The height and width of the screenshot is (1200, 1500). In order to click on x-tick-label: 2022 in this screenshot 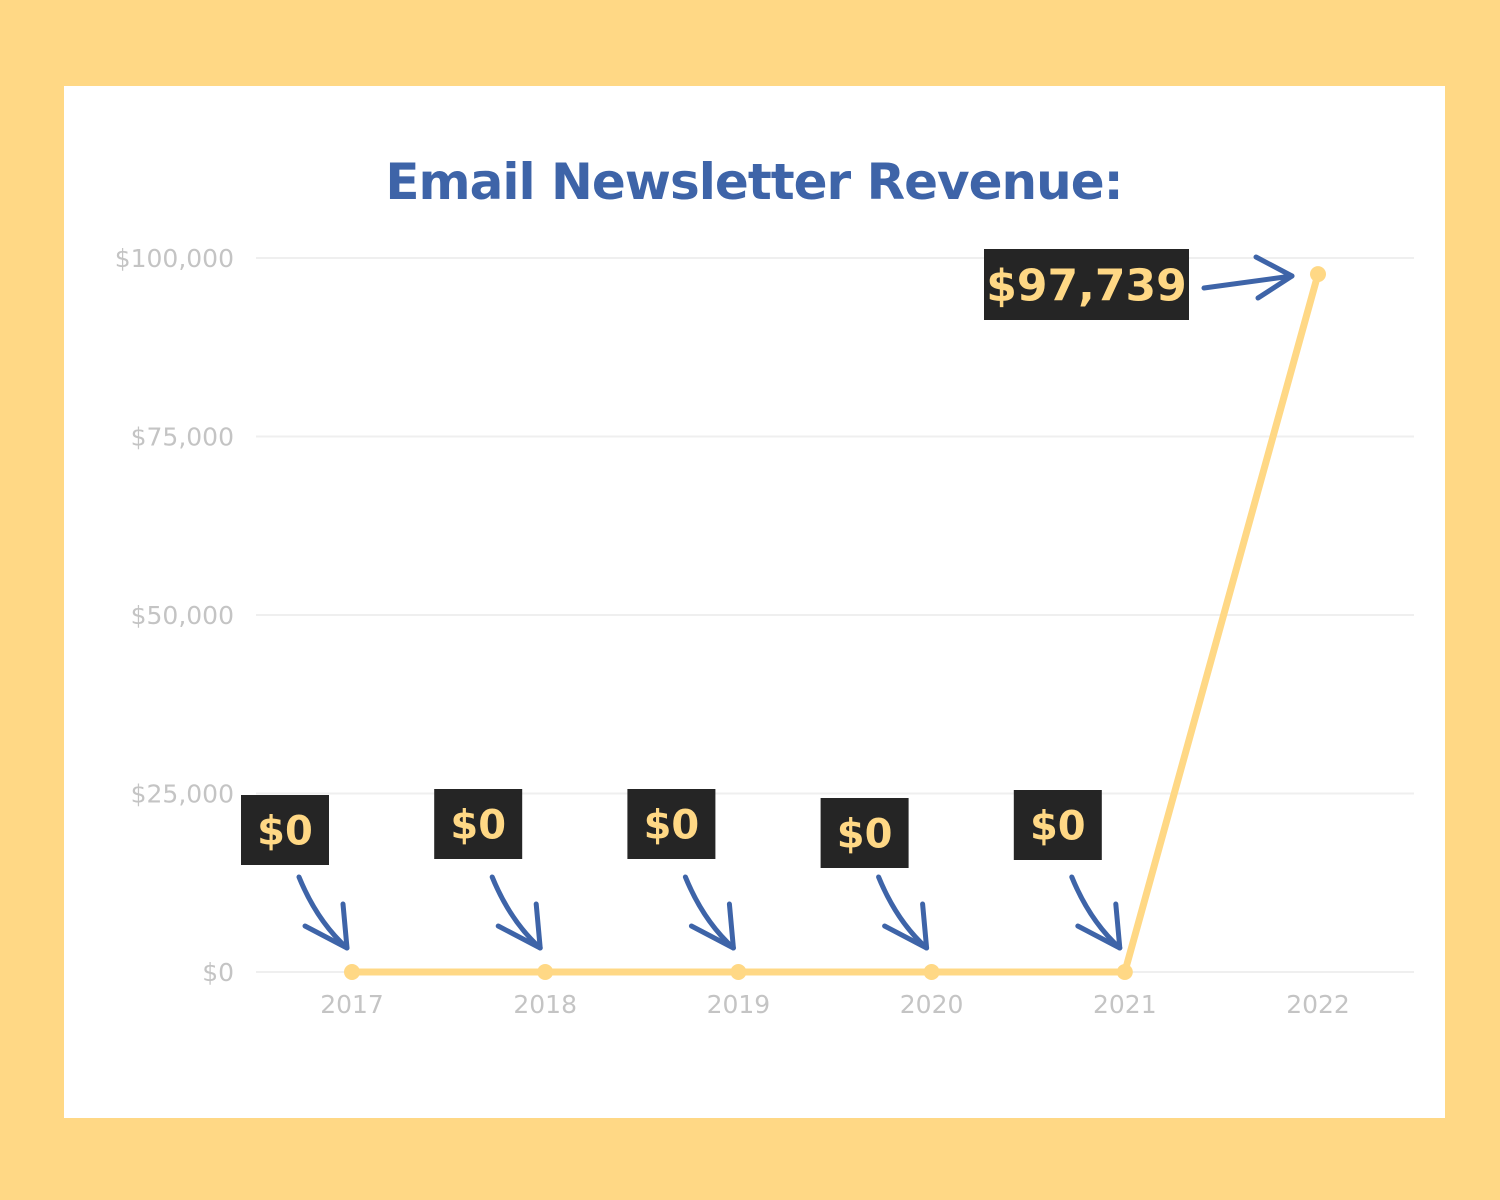, I will do `click(1318, 1004)`.